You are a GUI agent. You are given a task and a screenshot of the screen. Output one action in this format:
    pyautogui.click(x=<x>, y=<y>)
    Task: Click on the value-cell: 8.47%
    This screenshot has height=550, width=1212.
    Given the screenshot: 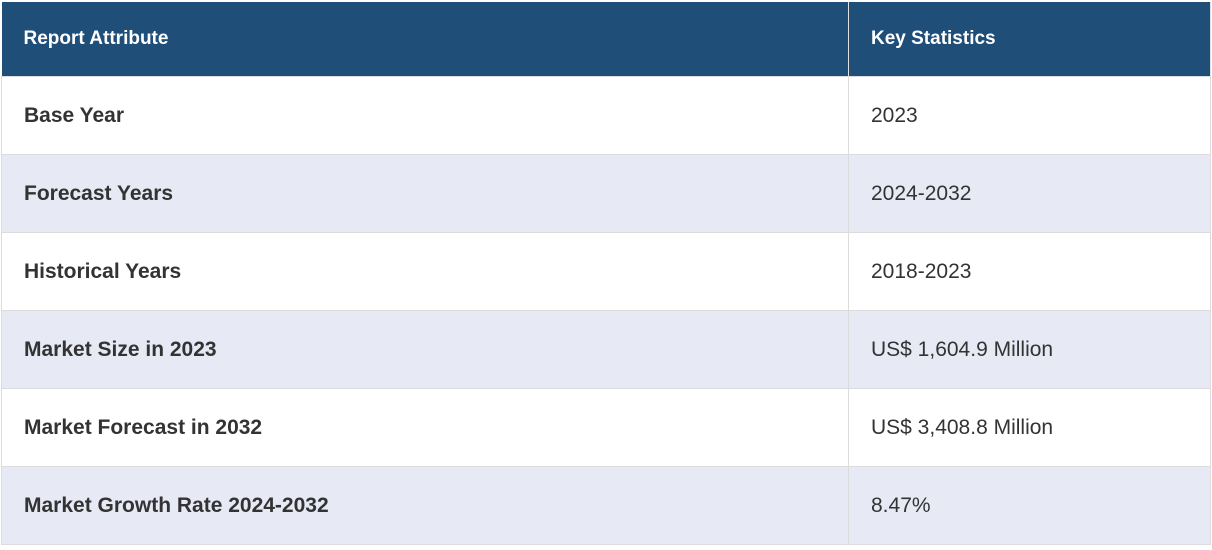 What is the action you would take?
    pyautogui.click(x=1029, y=505)
    